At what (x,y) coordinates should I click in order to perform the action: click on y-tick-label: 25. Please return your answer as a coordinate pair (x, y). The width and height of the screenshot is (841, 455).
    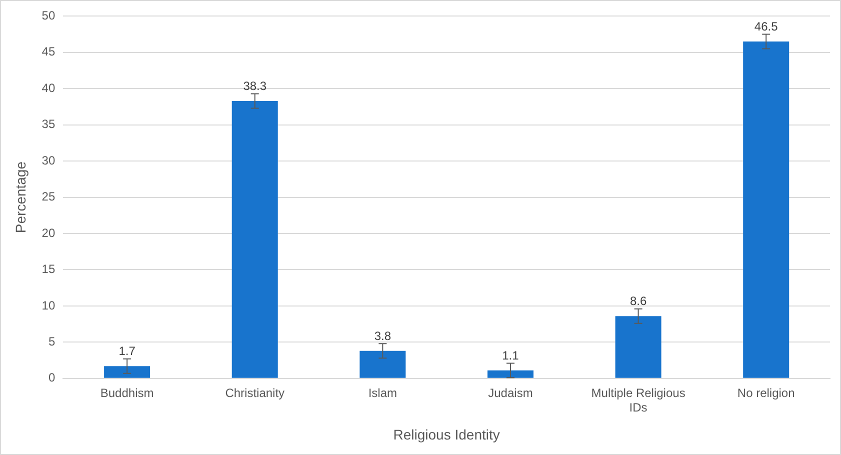
    Looking at the image, I should click on (49, 197).